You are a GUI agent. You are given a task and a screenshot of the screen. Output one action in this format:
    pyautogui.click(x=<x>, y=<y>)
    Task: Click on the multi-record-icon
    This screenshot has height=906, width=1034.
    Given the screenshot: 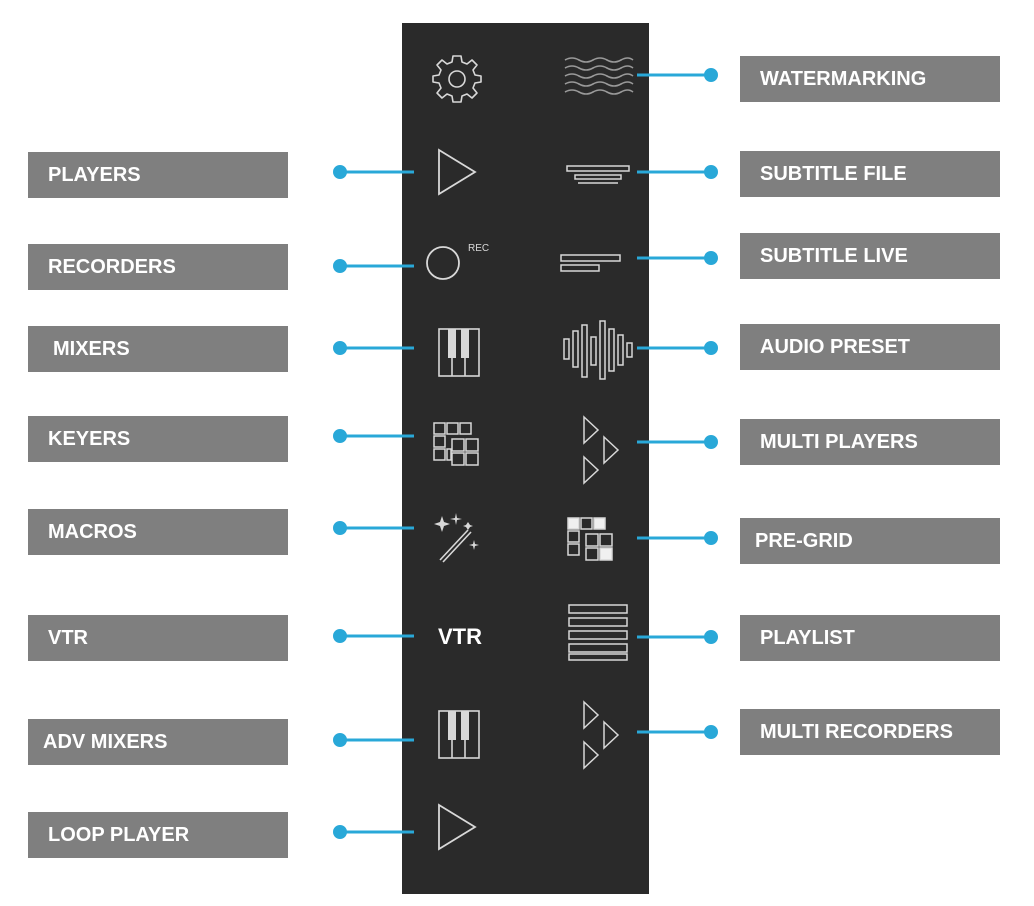 What is the action you would take?
    pyautogui.click(x=602, y=734)
    